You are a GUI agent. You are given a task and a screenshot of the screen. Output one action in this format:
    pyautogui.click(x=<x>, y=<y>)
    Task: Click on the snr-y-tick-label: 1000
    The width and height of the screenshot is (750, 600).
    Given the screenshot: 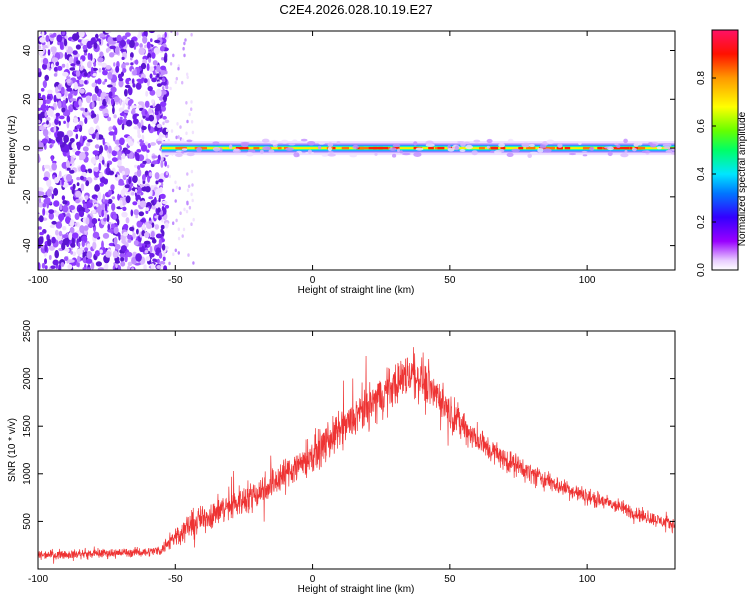 What is the action you would take?
    pyautogui.click(x=27, y=473)
    